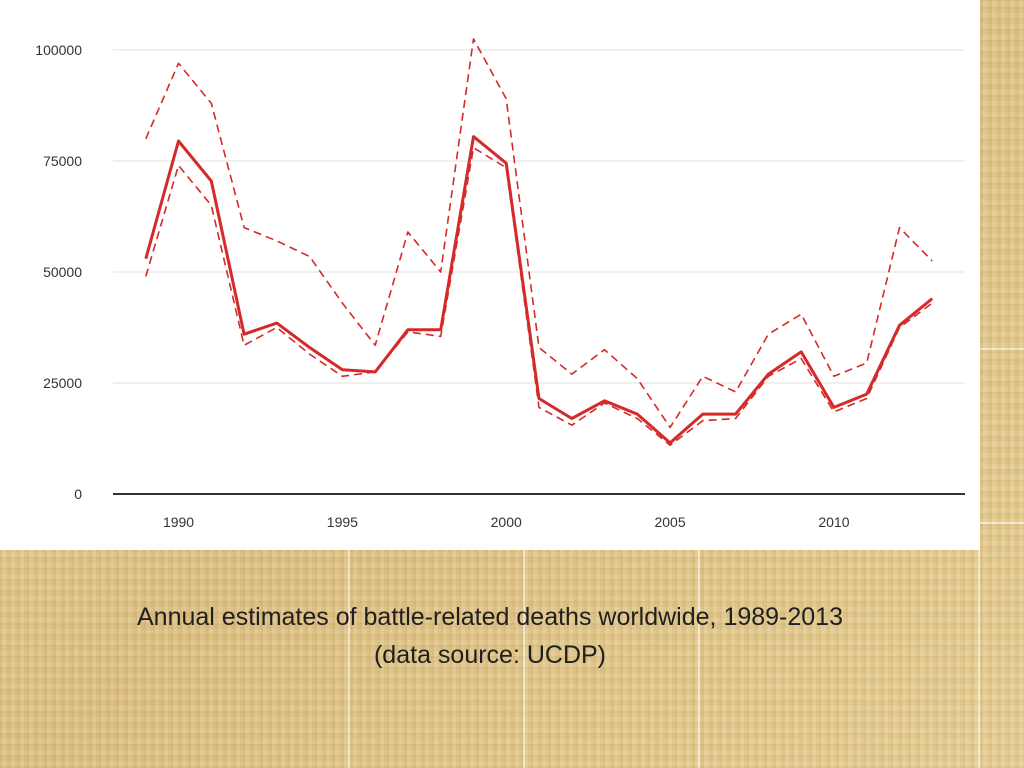 This screenshot has width=1024, height=768. I want to click on x-tick-label: 2005, so click(669, 522).